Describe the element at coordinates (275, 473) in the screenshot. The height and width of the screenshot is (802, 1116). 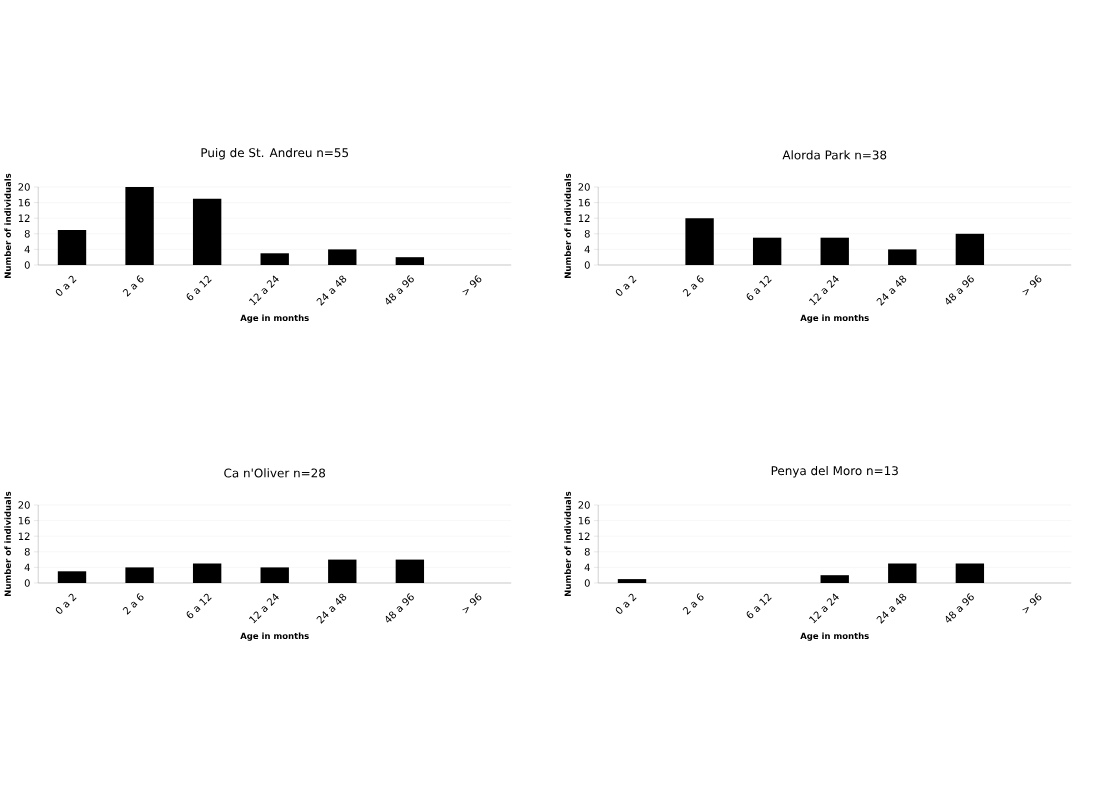
I see `chart-title: Ca n'Oliver n=28` at that location.